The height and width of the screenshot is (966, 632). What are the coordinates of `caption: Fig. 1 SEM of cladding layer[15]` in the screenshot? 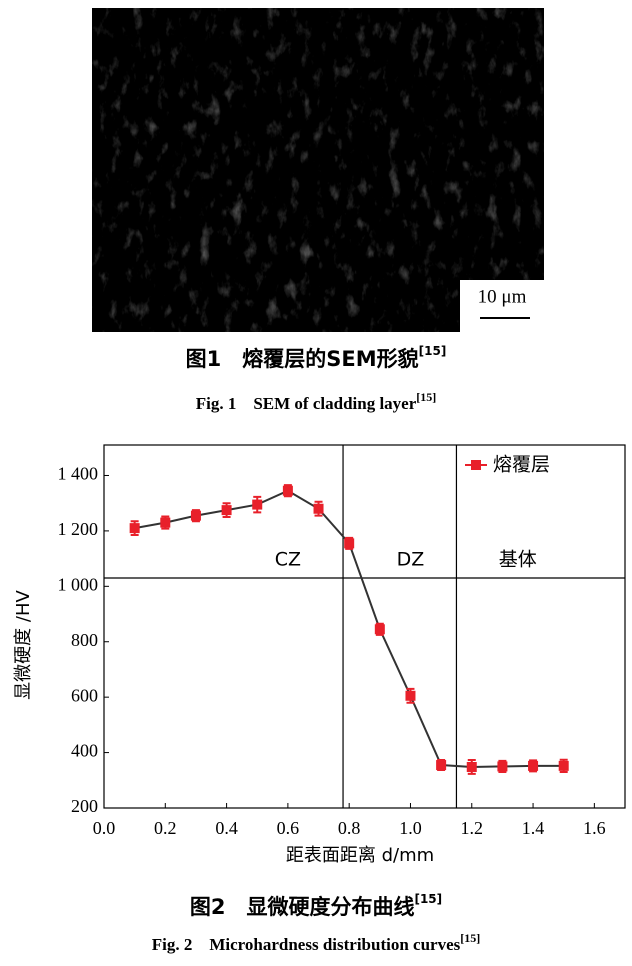 It's located at (316, 401).